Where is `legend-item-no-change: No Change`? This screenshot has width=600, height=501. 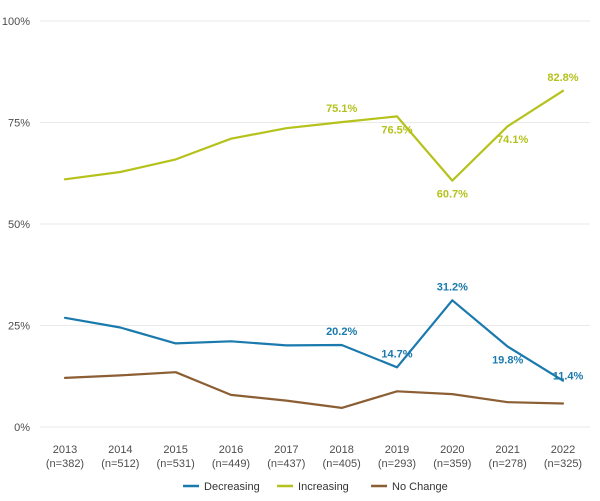 legend-item-no-change: No Change is located at coordinates (409, 487).